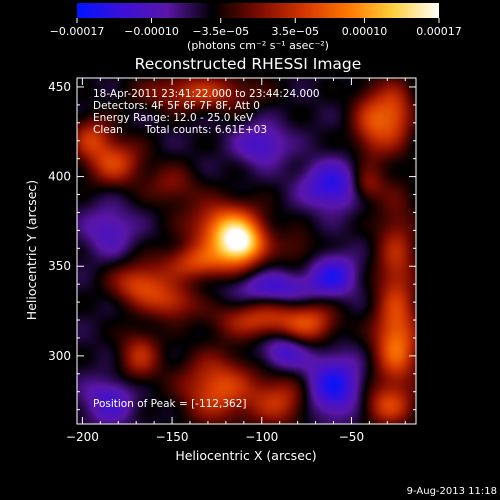 Image resolution: width=500 pixels, height=500 pixels. I want to click on footer-timestamp: 9-Aug-2013 11:18, so click(452, 491).